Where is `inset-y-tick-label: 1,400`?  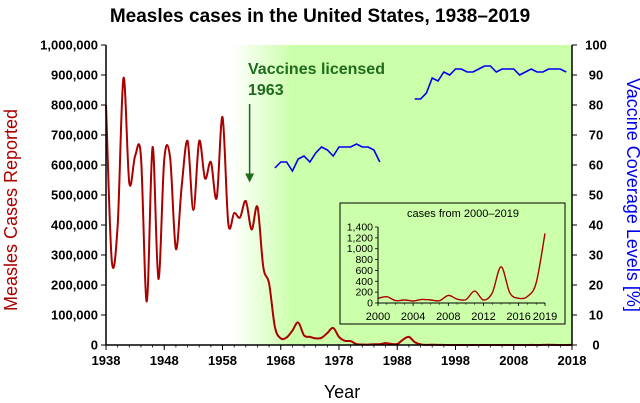
inset-y-tick-label: 1,400 is located at coordinates (360, 228).